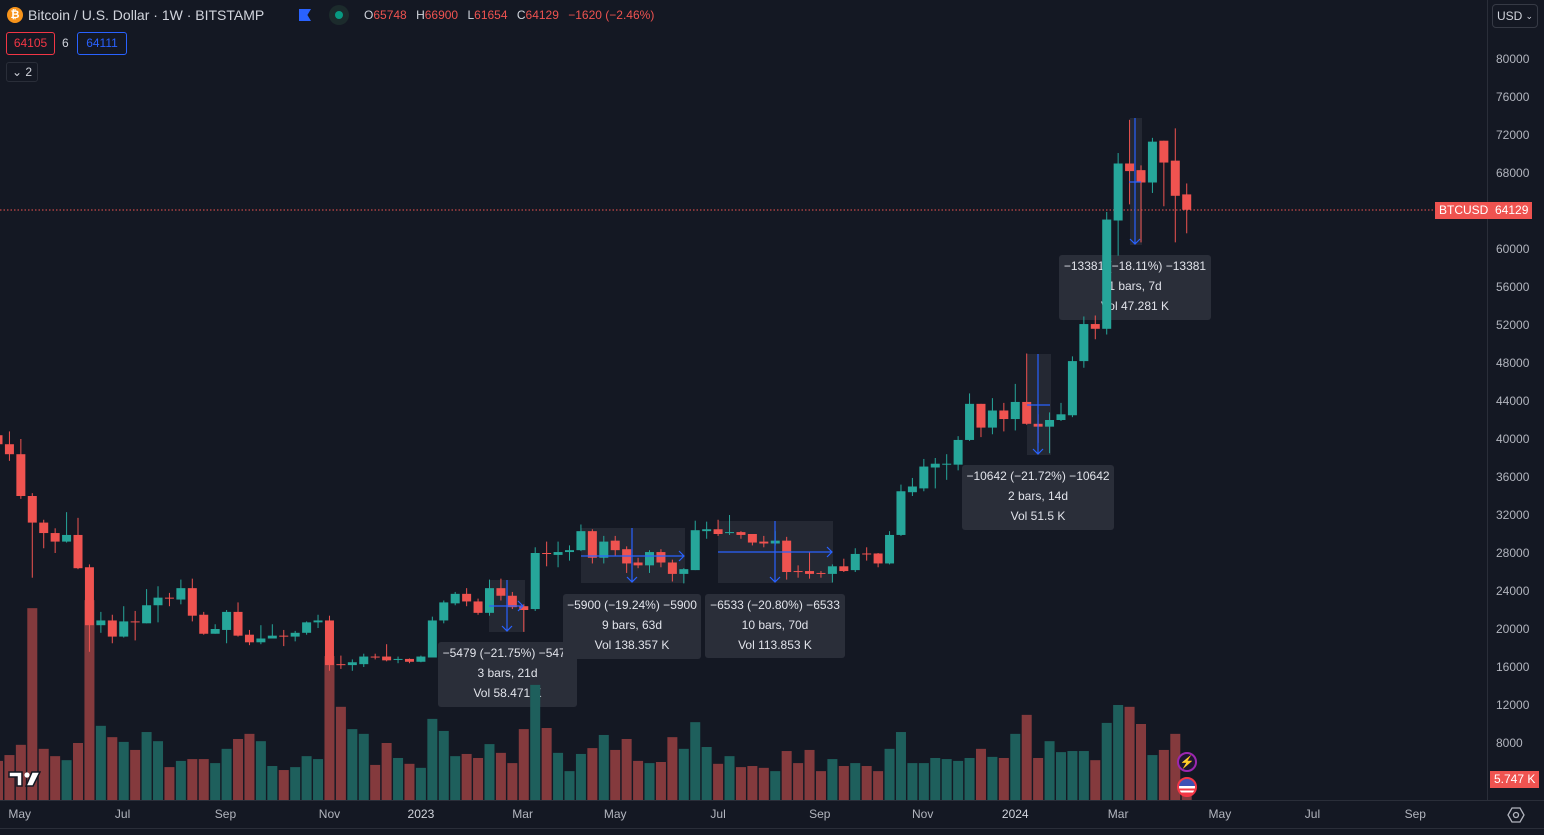  I want to click on lightning-event-icon: ⚡, so click(1187, 762).